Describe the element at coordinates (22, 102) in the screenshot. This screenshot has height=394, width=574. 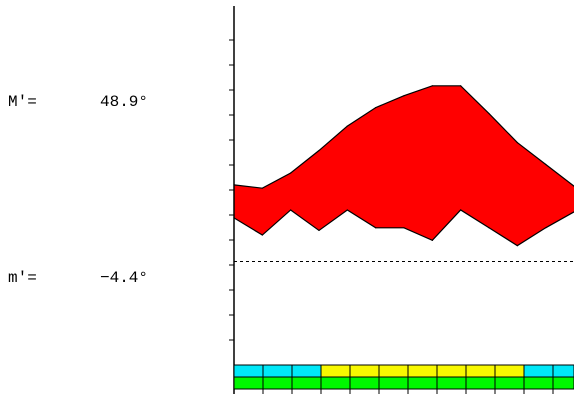
I see `max-label-name: M′=` at that location.